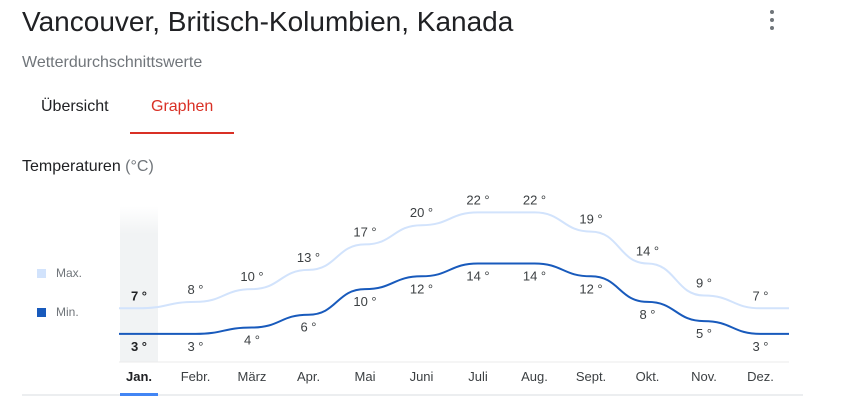 The image size is (848, 417). Describe the element at coordinates (139, 376) in the screenshot. I see `month-label: Jan.` at that location.